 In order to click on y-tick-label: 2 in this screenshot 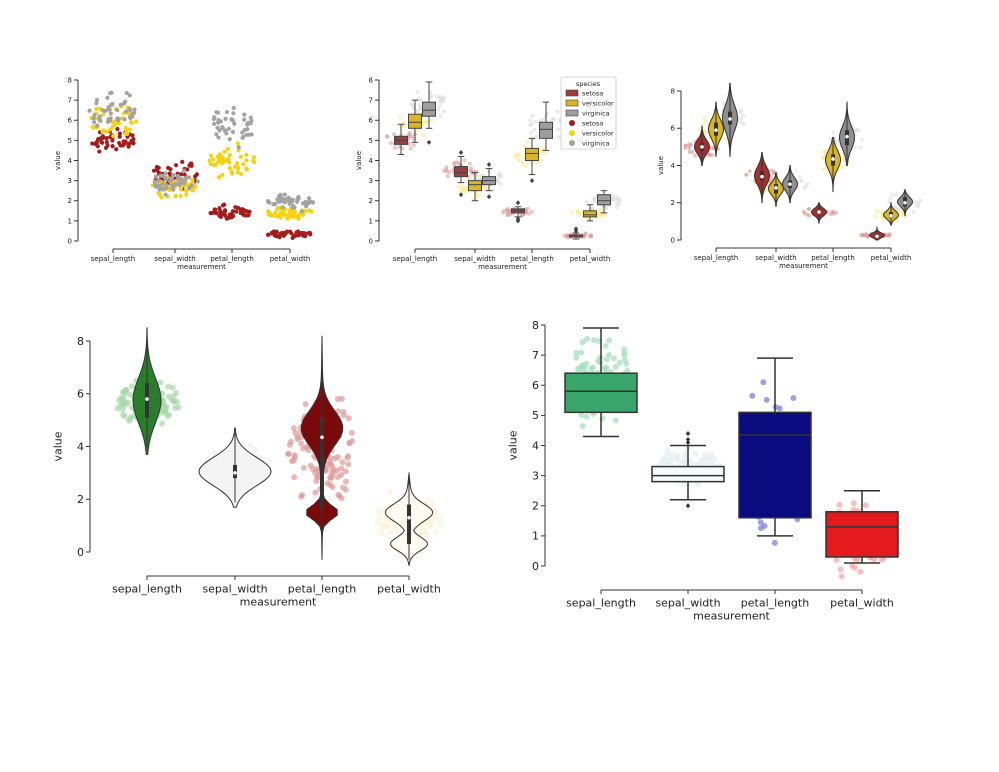, I will do `click(535, 506)`.